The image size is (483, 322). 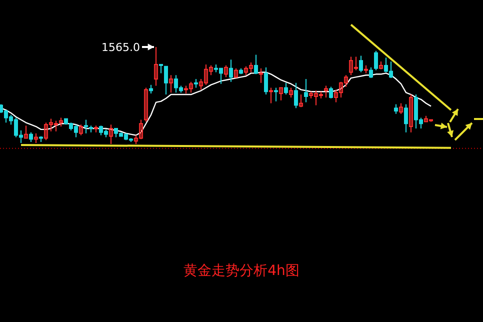 I want to click on text: 黄金走势分析4h图, so click(x=242, y=271).